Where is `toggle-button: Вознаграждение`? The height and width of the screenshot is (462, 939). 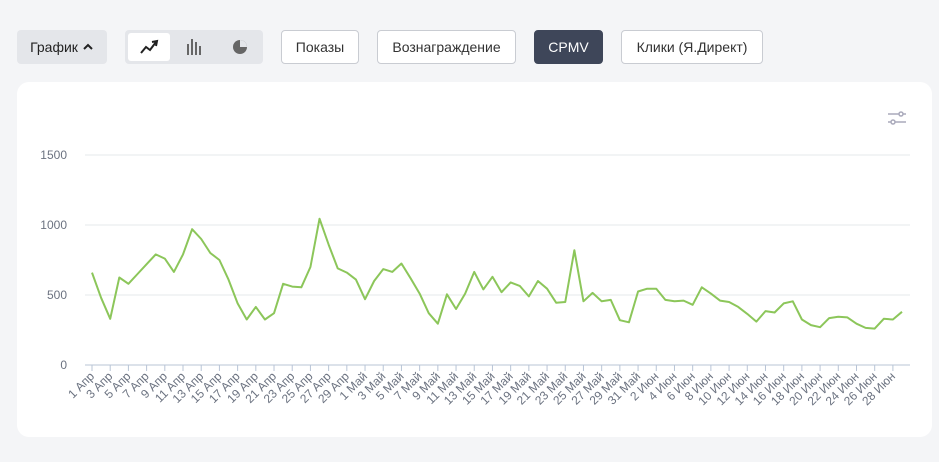 toggle-button: Вознаграждение is located at coordinates (446, 47).